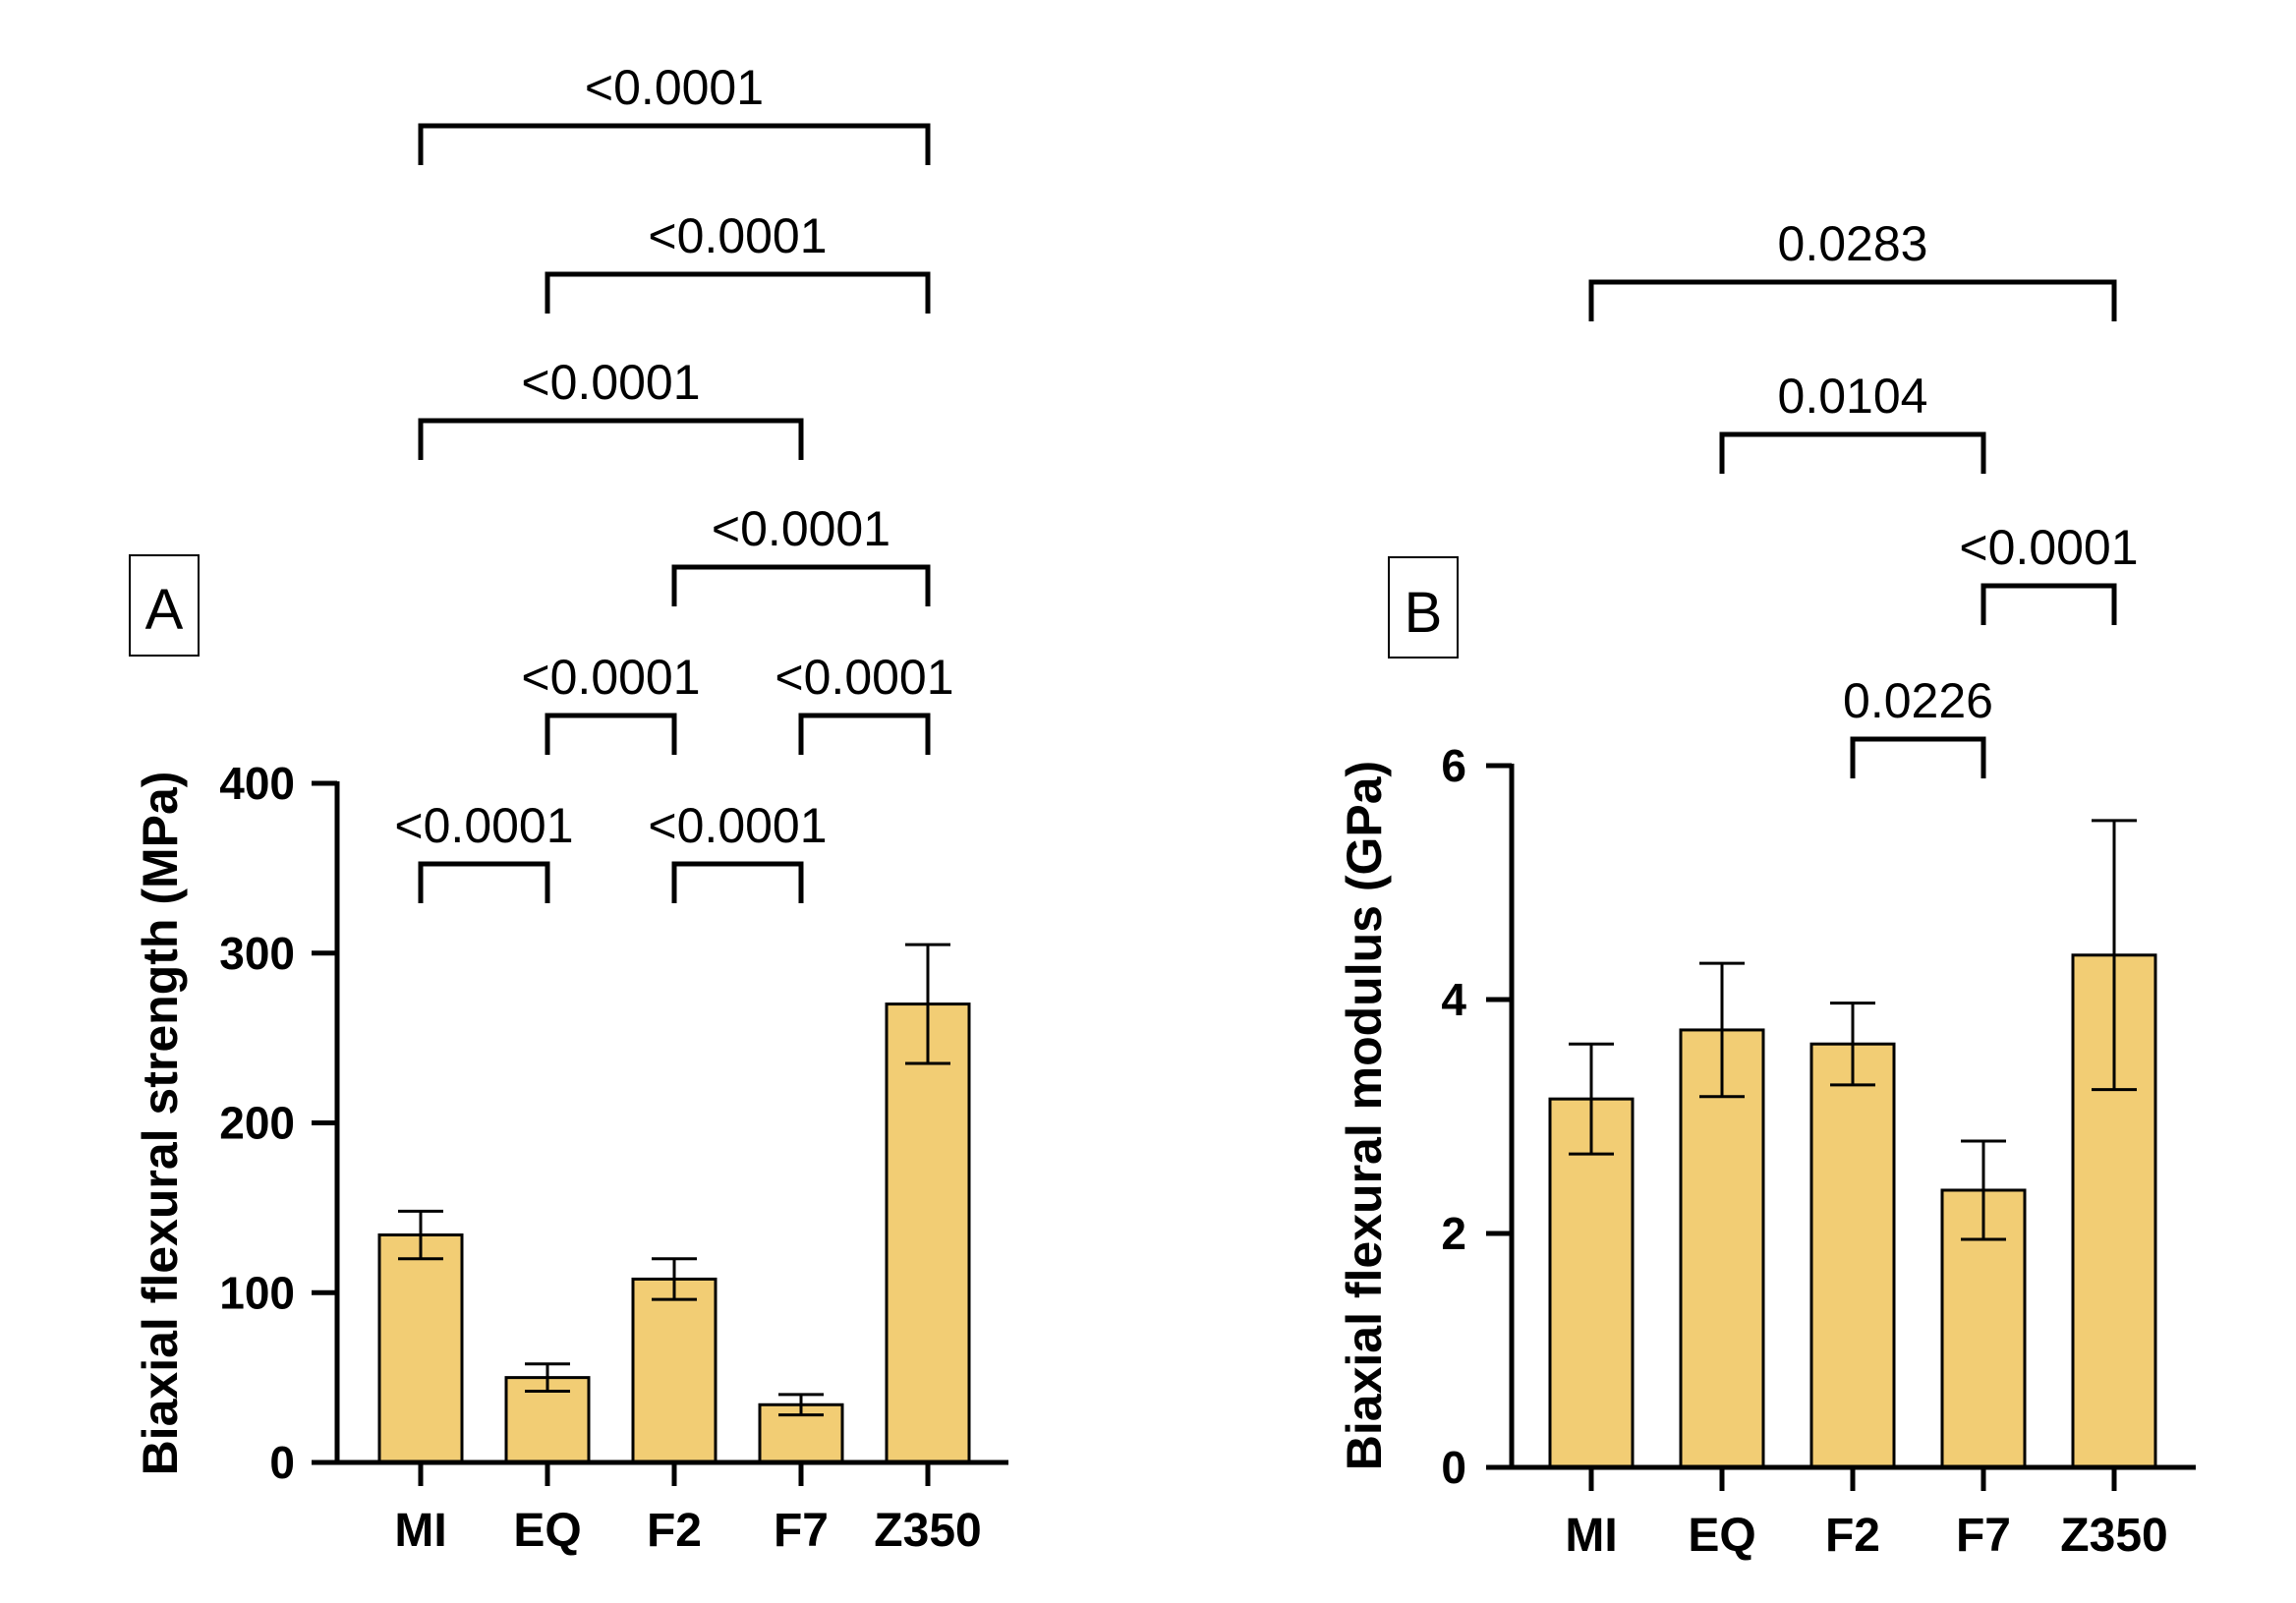  Describe the element at coordinates (1365, 1115) in the screenshot. I see `y-axis-title: Biaxial flexural modulus (GPa)` at that location.